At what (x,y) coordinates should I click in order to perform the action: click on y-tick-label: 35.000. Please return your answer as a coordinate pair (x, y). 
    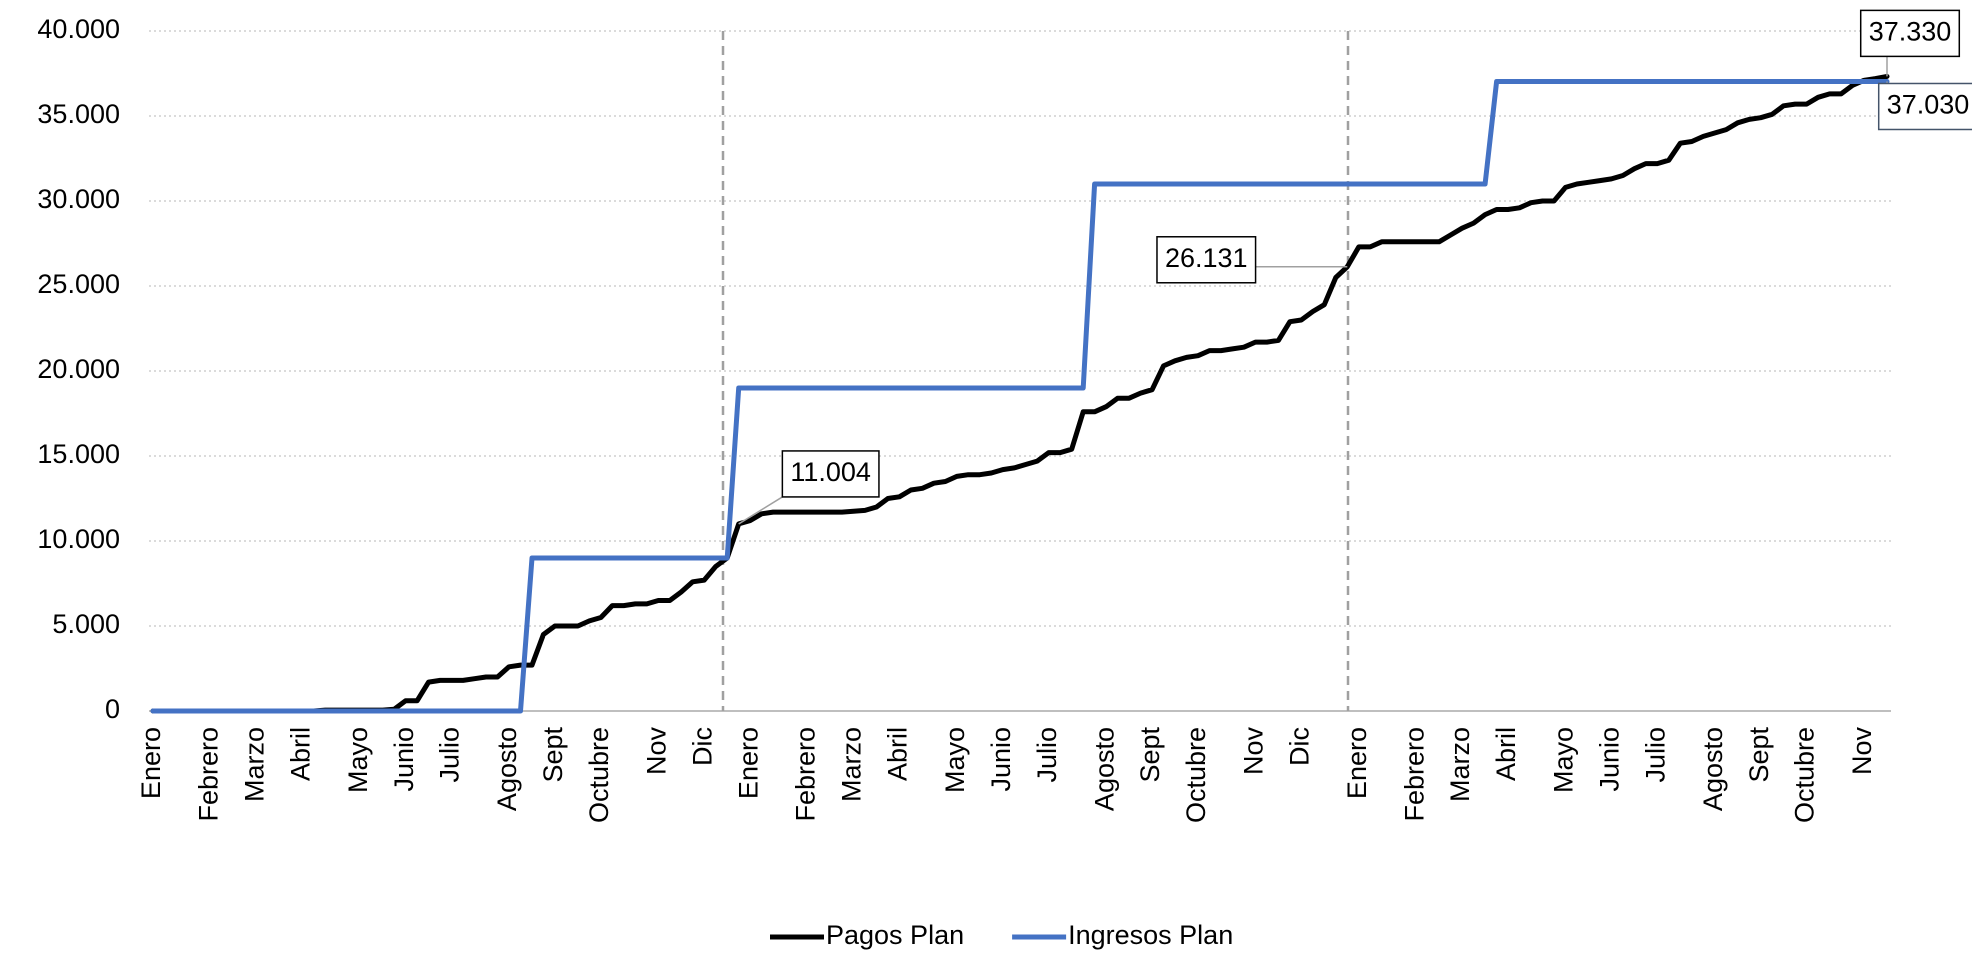
    Looking at the image, I should click on (78, 114).